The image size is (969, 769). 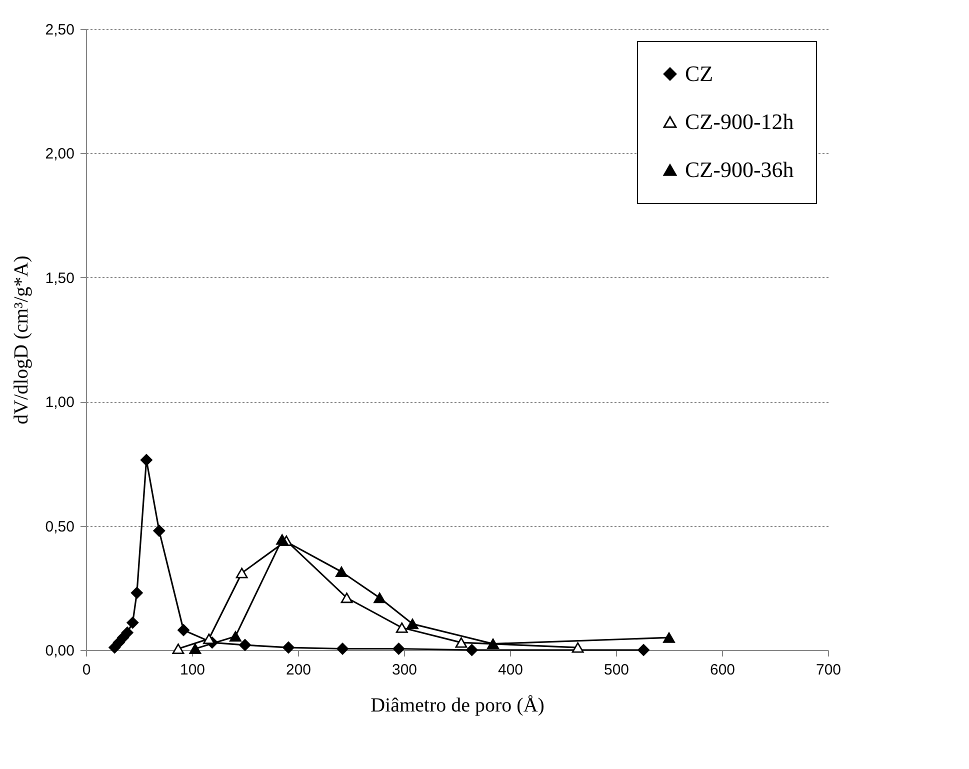 What do you see at coordinates (59, 30) in the screenshot?
I see `y-tick-label: 2,50` at bounding box center [59, 30].